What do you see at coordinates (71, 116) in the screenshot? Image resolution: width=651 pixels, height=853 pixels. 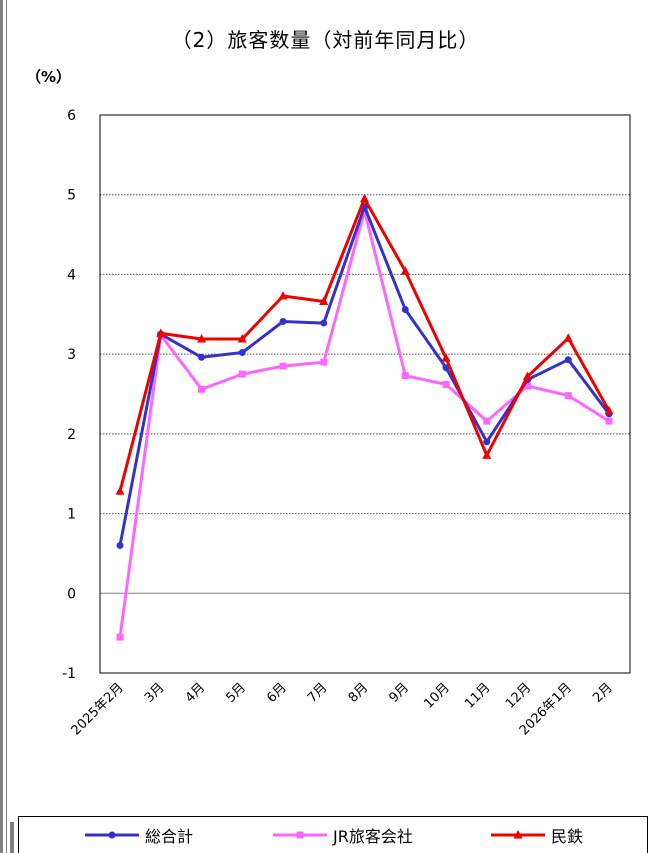 I see `y-tick-label: 6` at bounding box center [71, 116].